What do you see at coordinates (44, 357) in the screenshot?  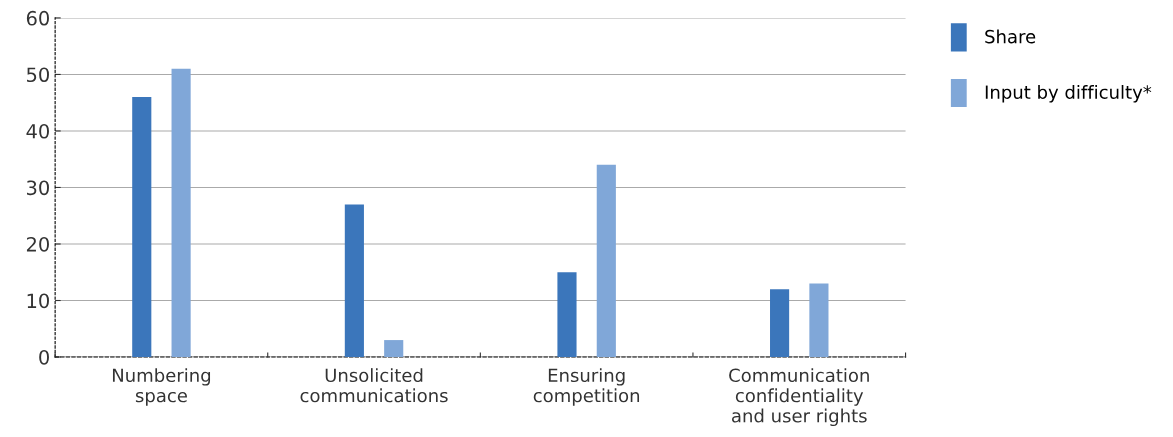 I see `y-tick-label: 0` at bounding box center [44, 357].